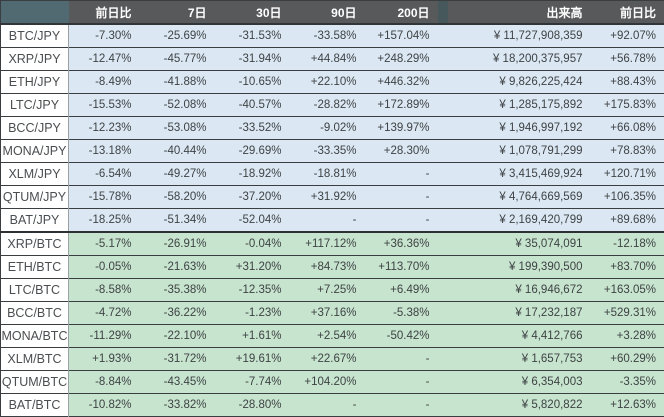 The image size is (664, 417). I want to click on volume-cell: ¥ 5,820,822, so click(519, 405).